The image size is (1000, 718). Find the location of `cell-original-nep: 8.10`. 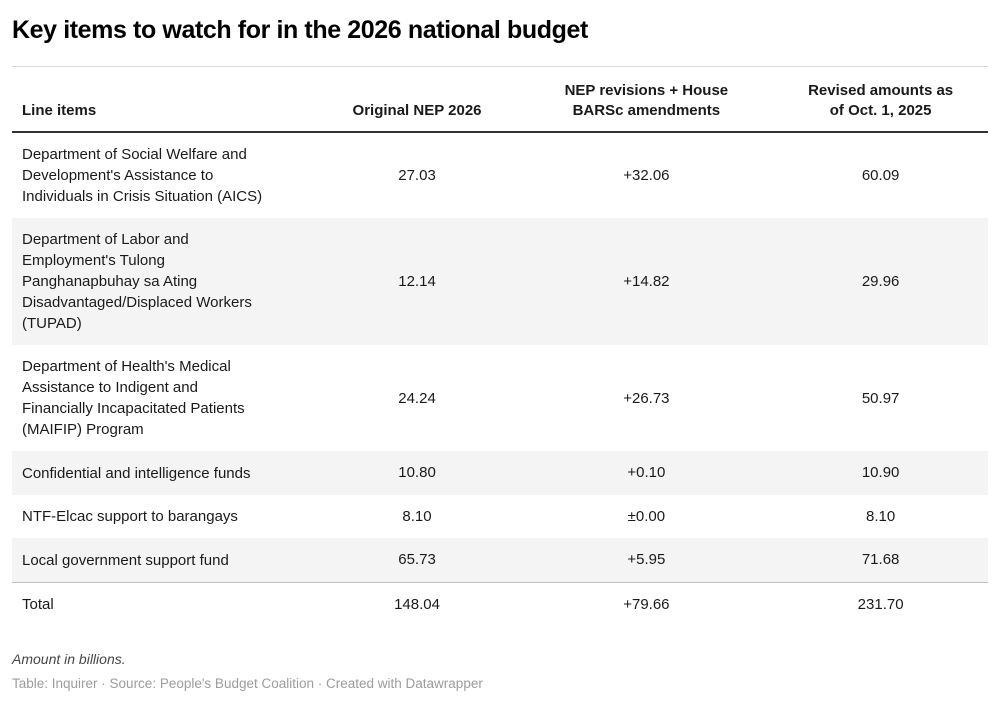

cell-original-nep: 8.10 is located at coordinates (417, 516).